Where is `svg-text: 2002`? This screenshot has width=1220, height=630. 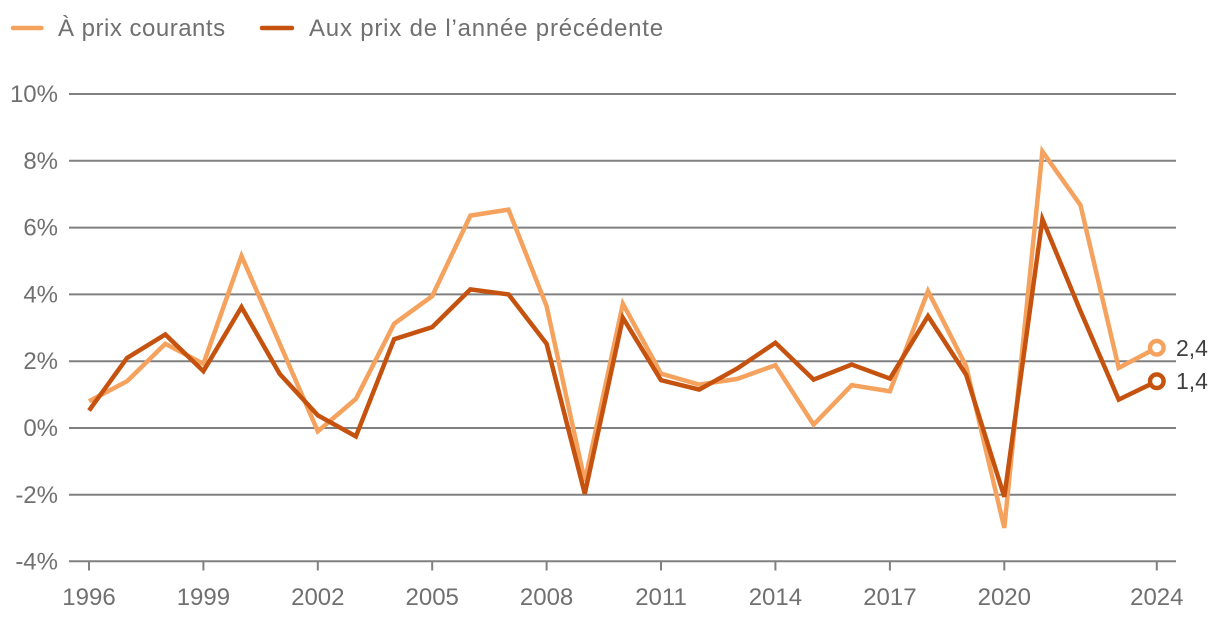
svg-text: 2002 is located at coordinates (317, 597).